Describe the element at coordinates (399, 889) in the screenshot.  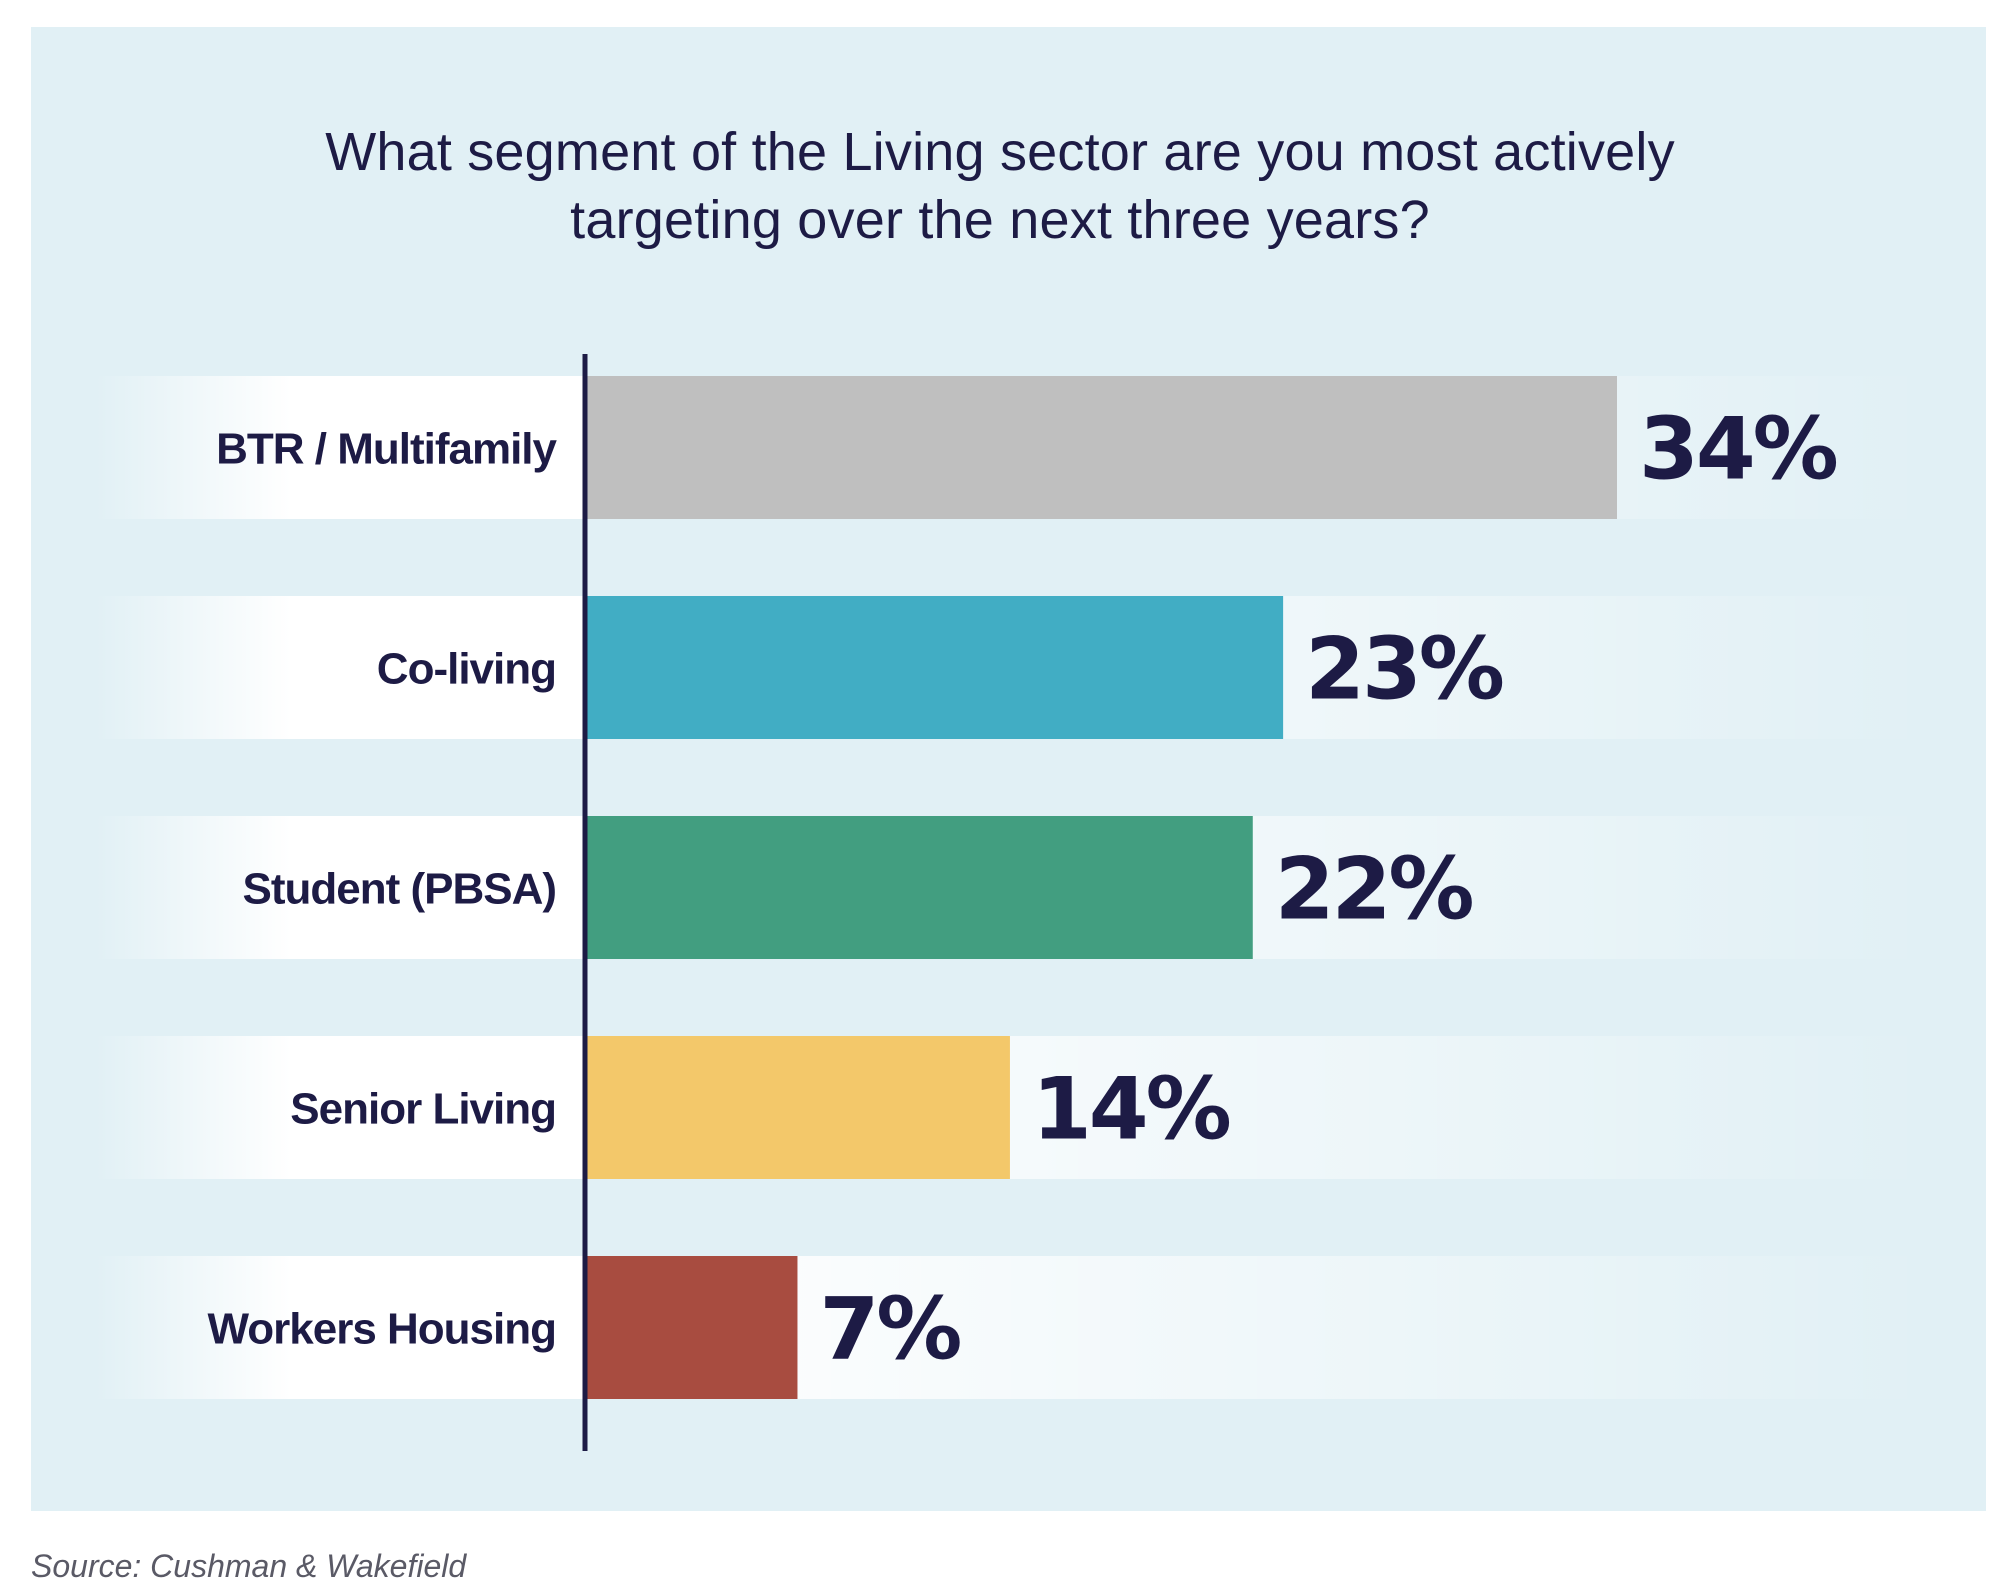
I see `category-label: Student (PBSA)` at that location.